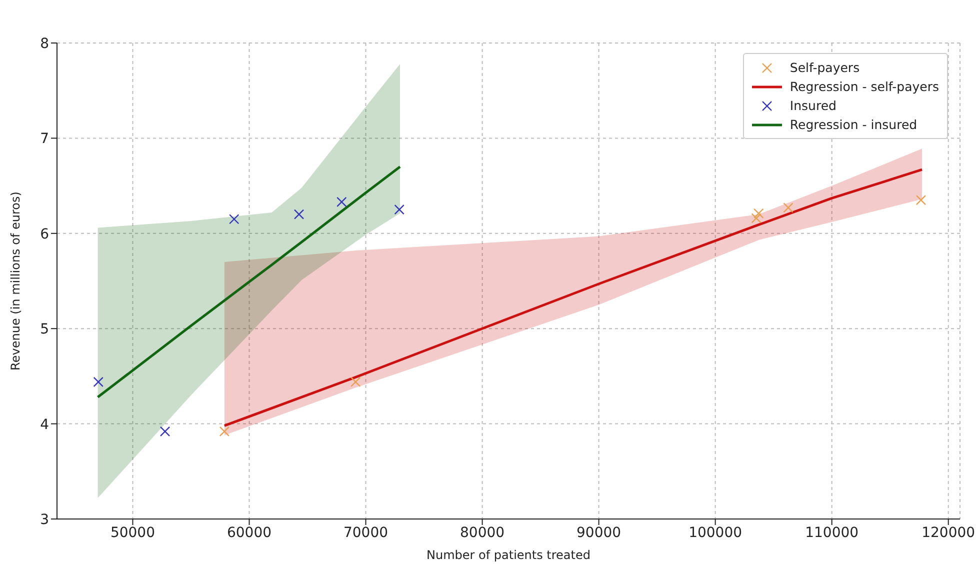 This screenshot has width=978, height=564. I want to click on y-axis-title: Revenue (in millions of euros), so click(15, 281).